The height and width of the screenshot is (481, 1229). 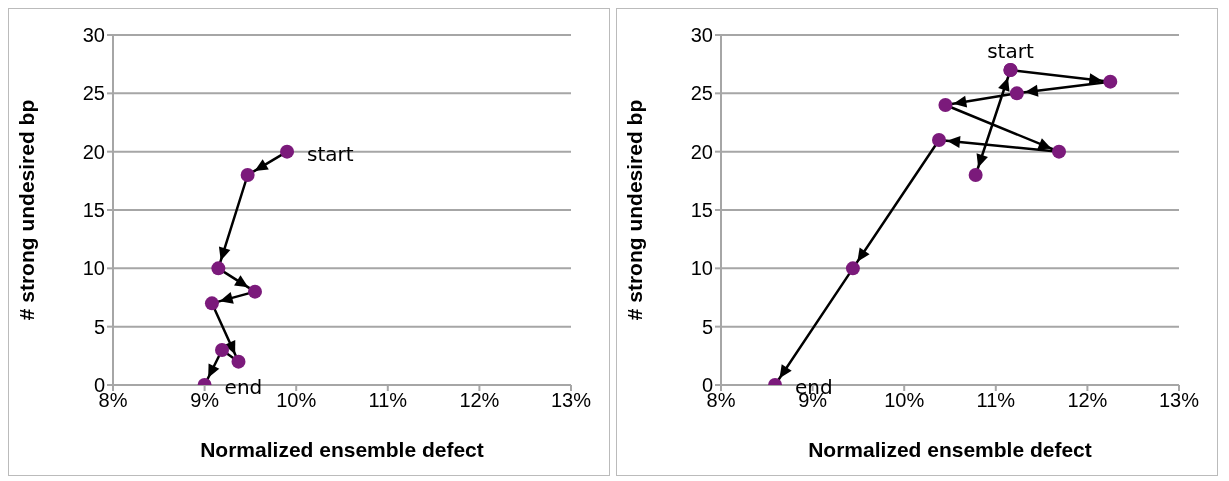 What do you see at coordinates (205, 400) in the screenshot?
I see `x-tick-label: 9%` at bounding box center [205, 400].